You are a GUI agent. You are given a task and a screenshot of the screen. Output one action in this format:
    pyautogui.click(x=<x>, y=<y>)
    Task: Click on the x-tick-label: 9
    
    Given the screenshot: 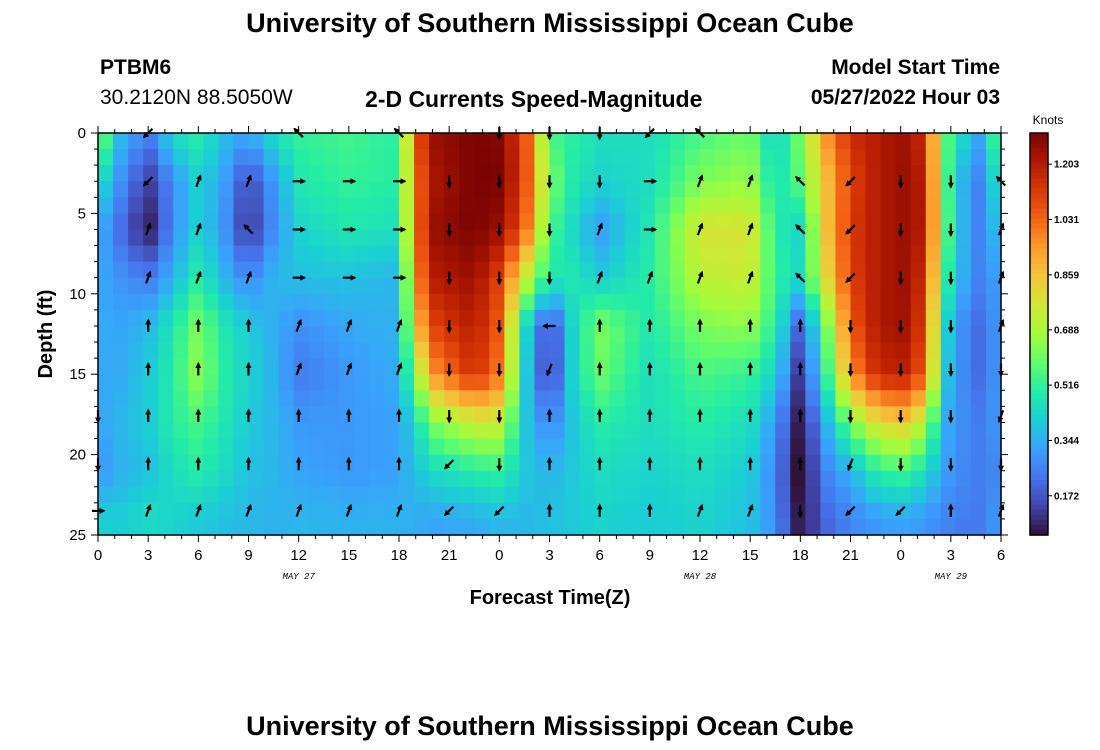 What is the action you would take?
    pyautogui.click(x=248, y=555)
    